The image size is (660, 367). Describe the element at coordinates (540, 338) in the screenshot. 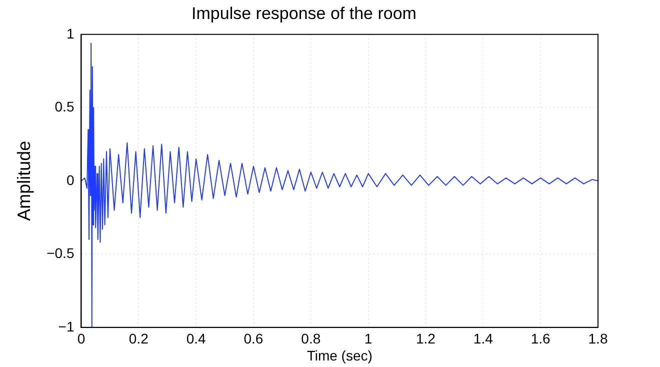

I see `x-tick-label: 1.6` at that location.